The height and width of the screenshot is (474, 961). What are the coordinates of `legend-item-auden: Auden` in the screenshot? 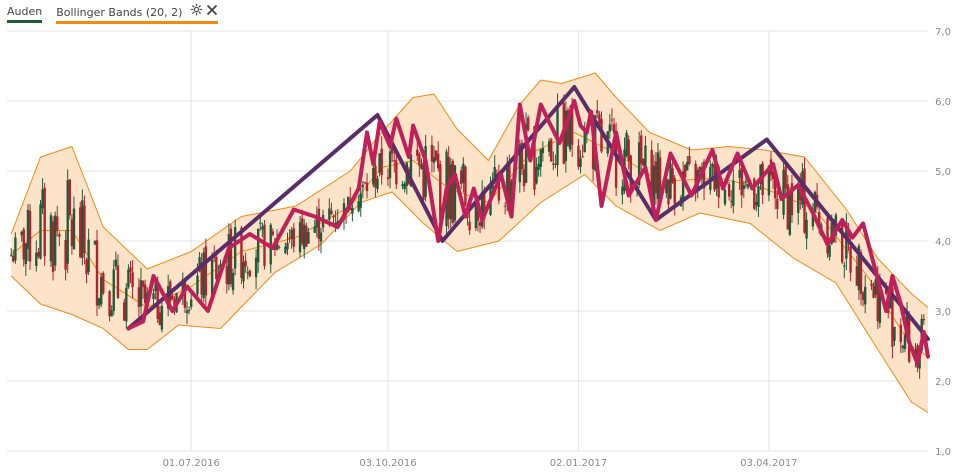 It's located at (25, 14).